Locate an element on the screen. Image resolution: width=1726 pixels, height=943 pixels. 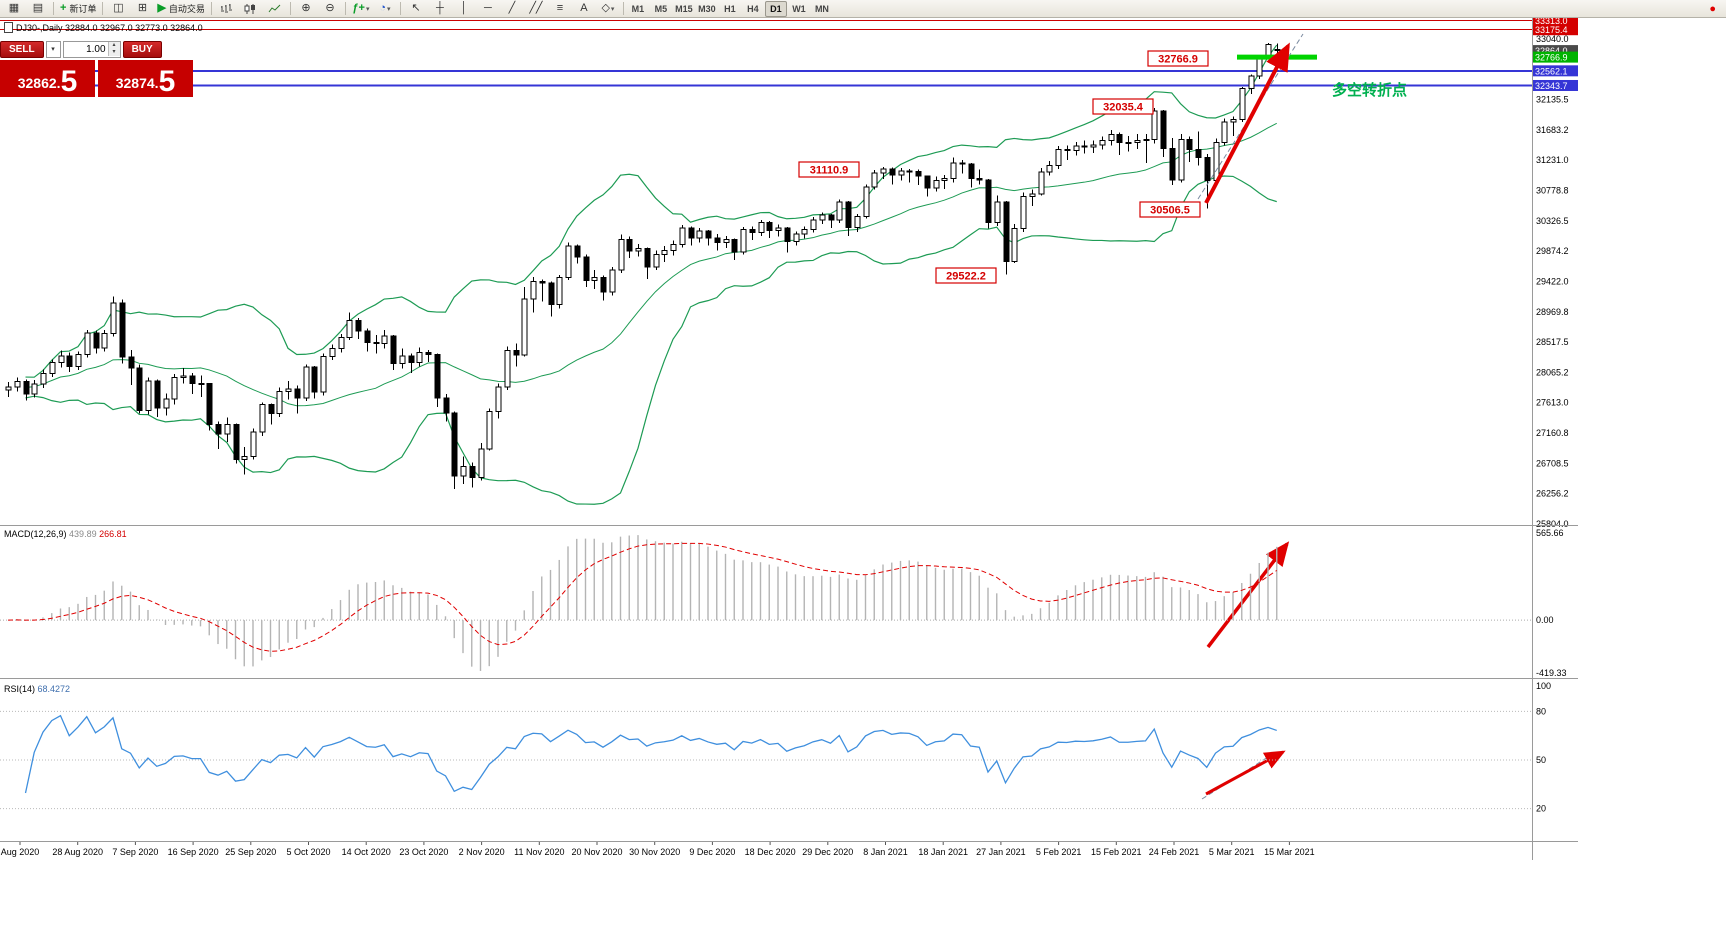
crosshair-button: ┼ is located at coordinates (440, 8).